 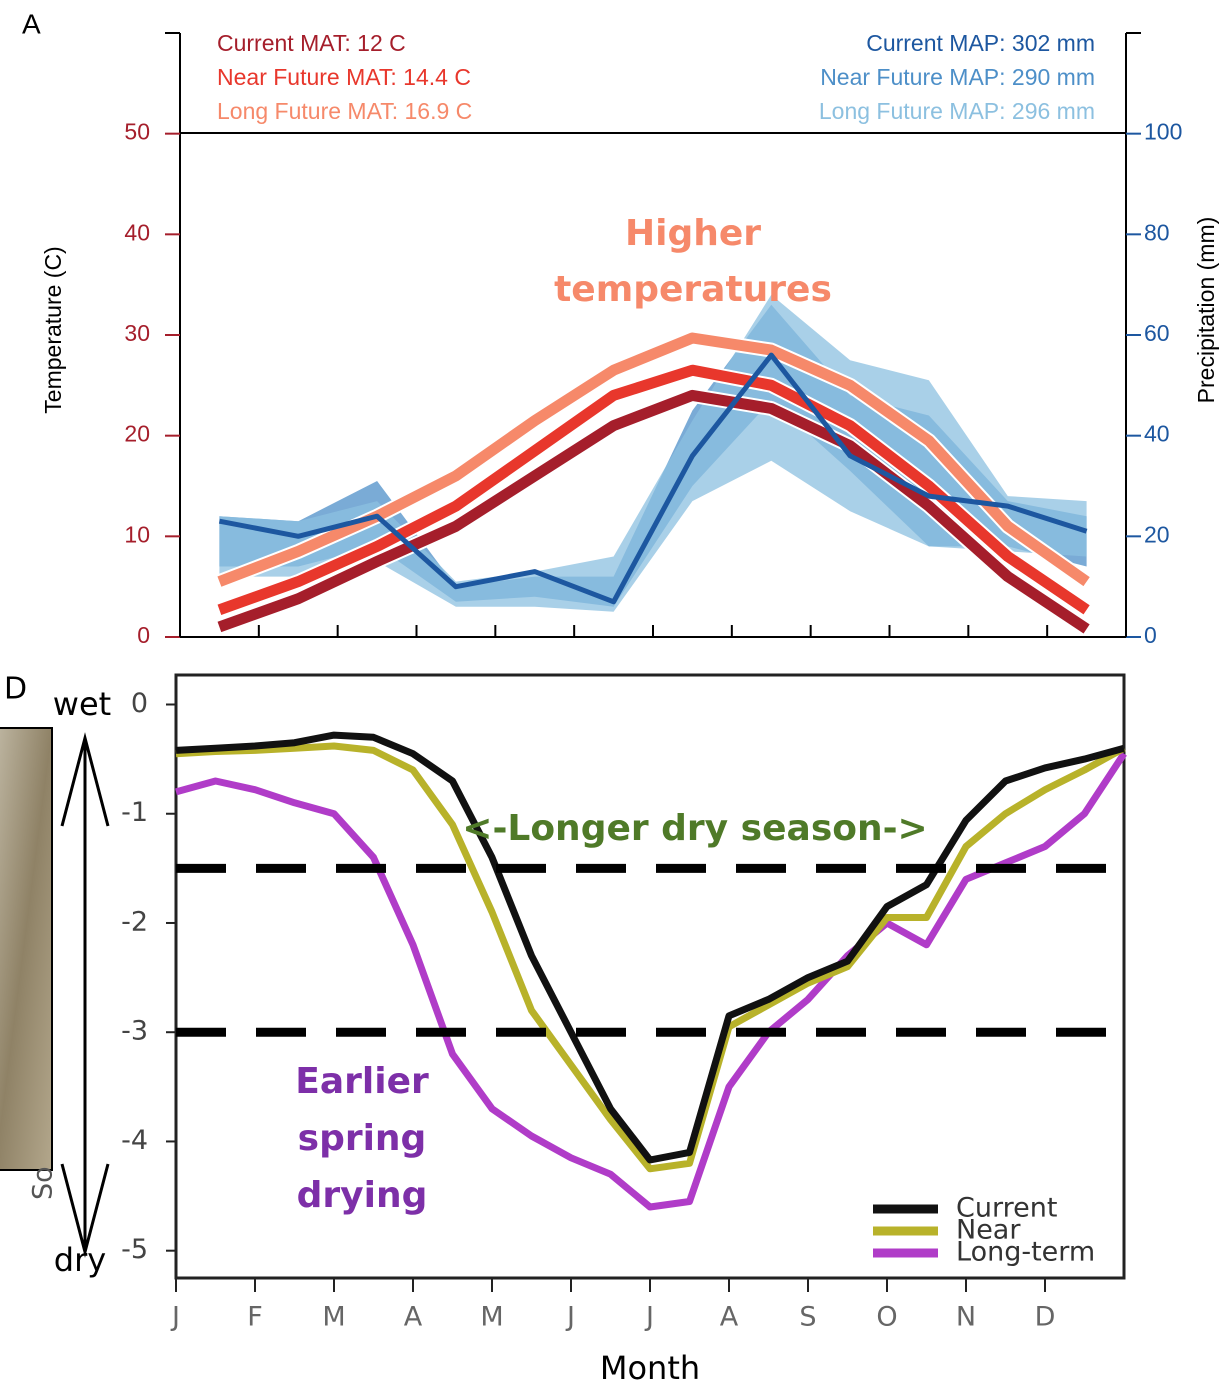 I want to click on y2-tick-label: 100, so click(x=1163, y=132).